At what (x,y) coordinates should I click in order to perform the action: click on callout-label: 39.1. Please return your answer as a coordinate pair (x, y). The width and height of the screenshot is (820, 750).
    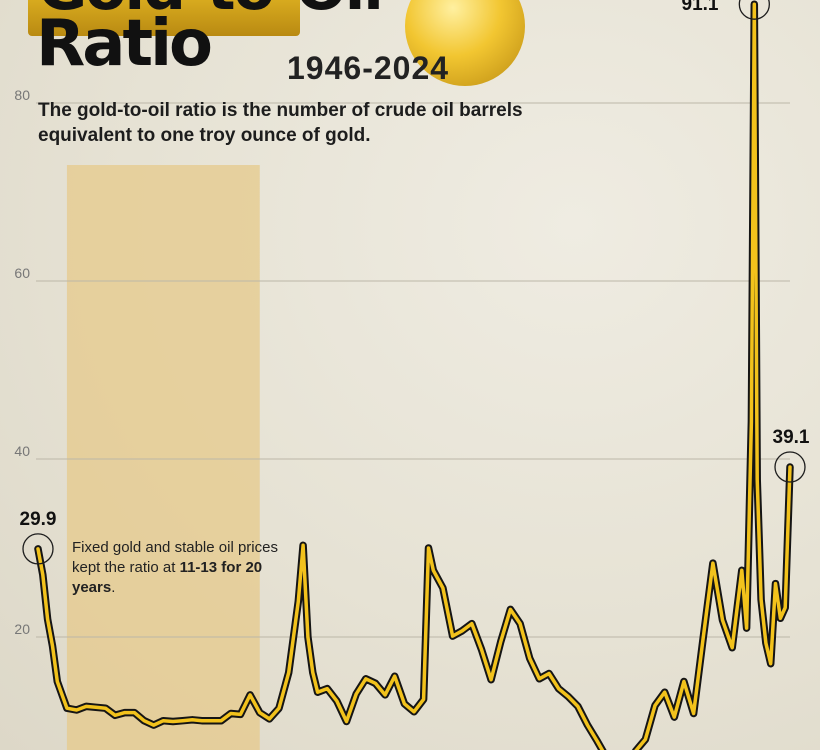
    Looking at the image, I should click on (791, 437).